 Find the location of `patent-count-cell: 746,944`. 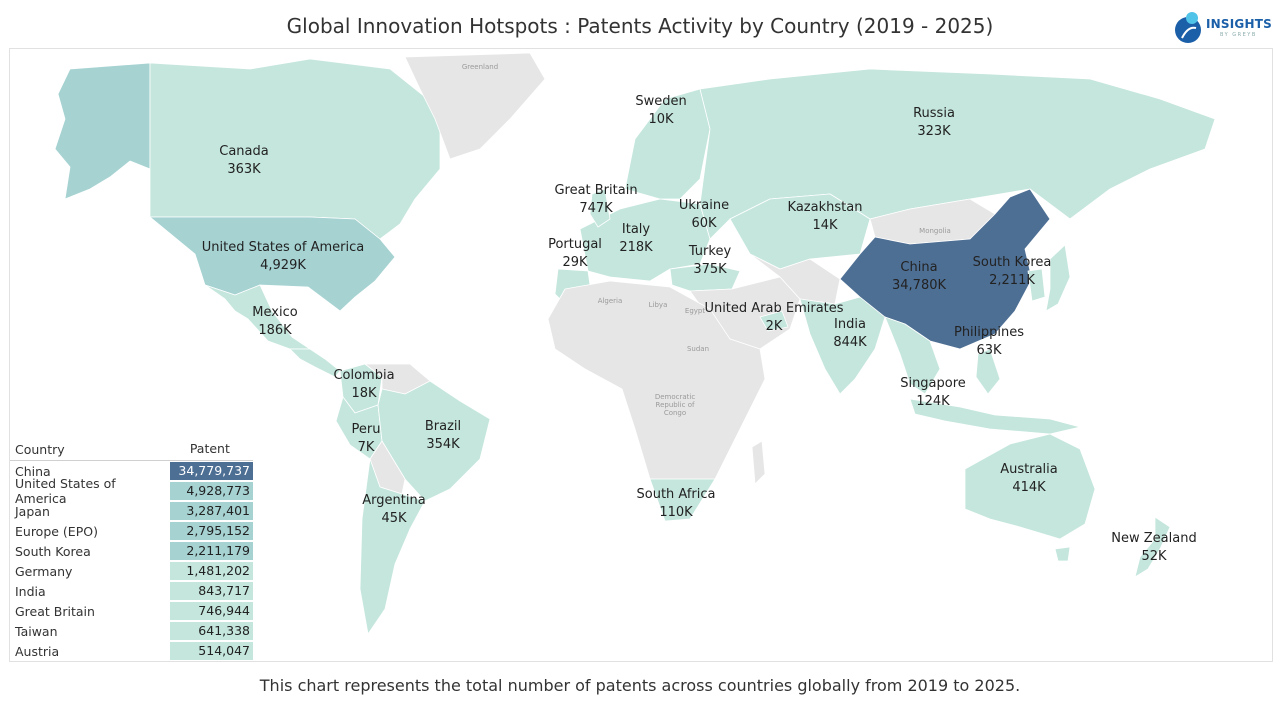

patent-count-cell: 746,944 is located at coordinates (211, 611).